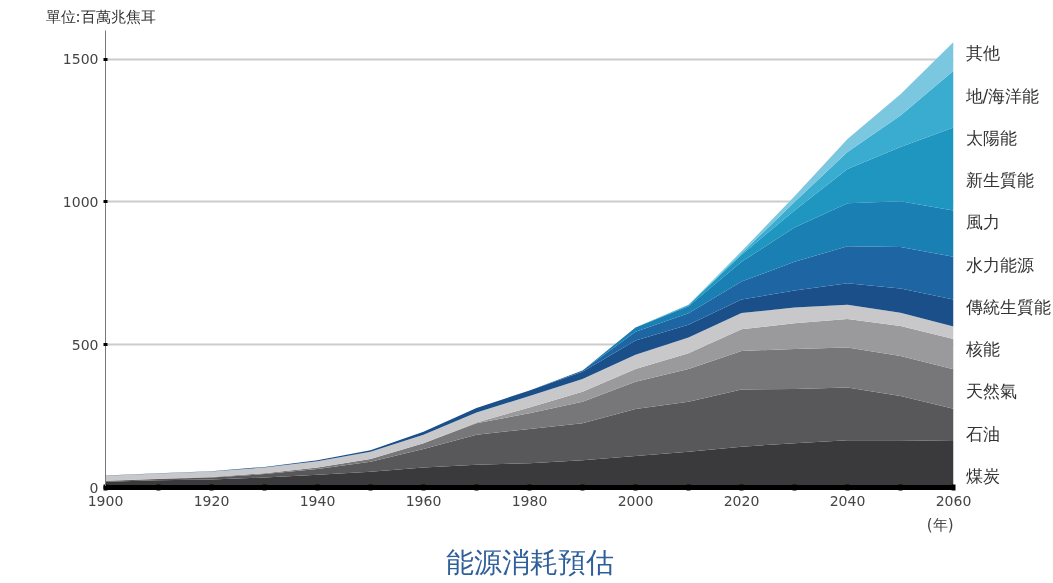  I want to click on x-tick-label: 2020, so click(741, 500).